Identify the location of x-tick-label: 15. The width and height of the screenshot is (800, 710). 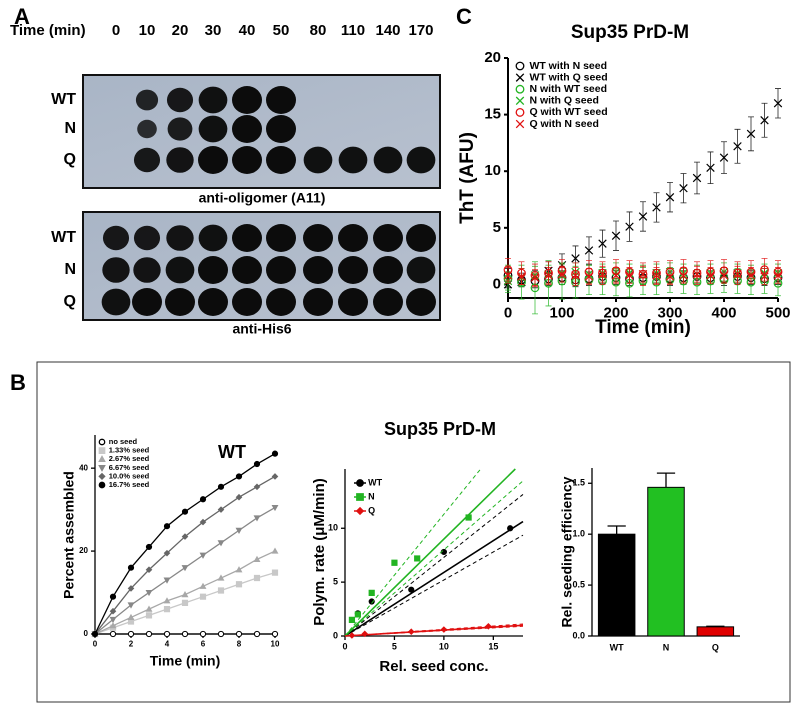
(493, 647).